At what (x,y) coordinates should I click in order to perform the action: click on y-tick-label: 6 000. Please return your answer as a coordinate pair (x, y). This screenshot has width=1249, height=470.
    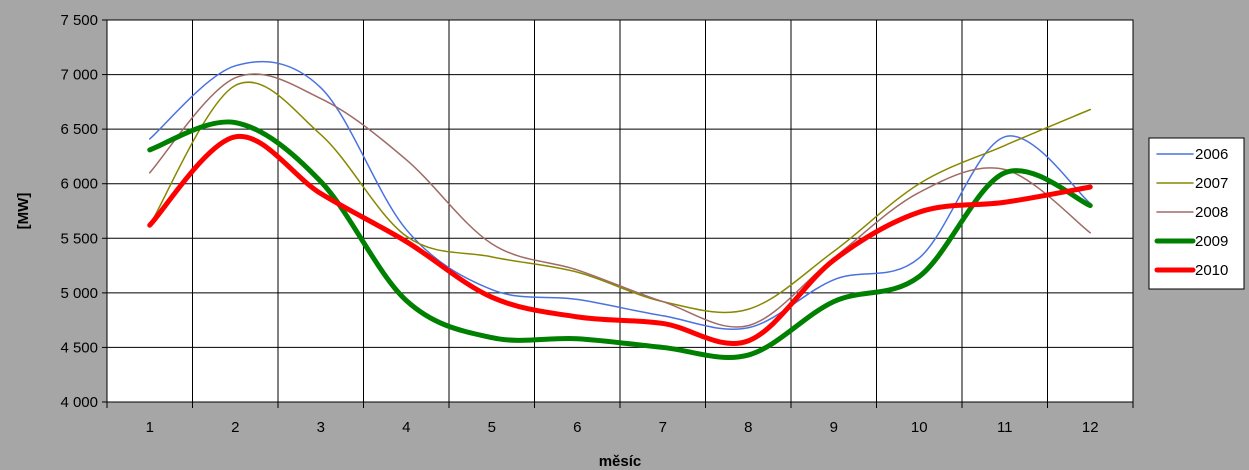
    Looking at the image, I should click on (79, 184).